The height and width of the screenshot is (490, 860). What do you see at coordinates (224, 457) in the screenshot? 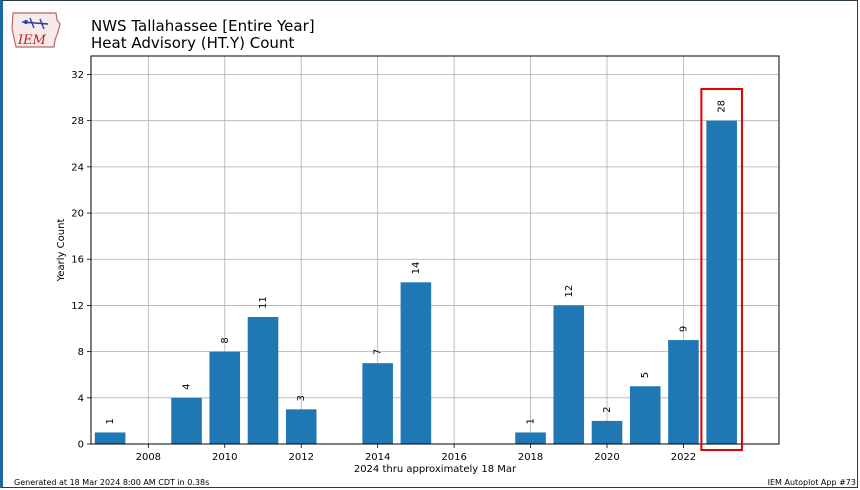
I see `x-tick-label: 2010` at bounding box center [224, 457].